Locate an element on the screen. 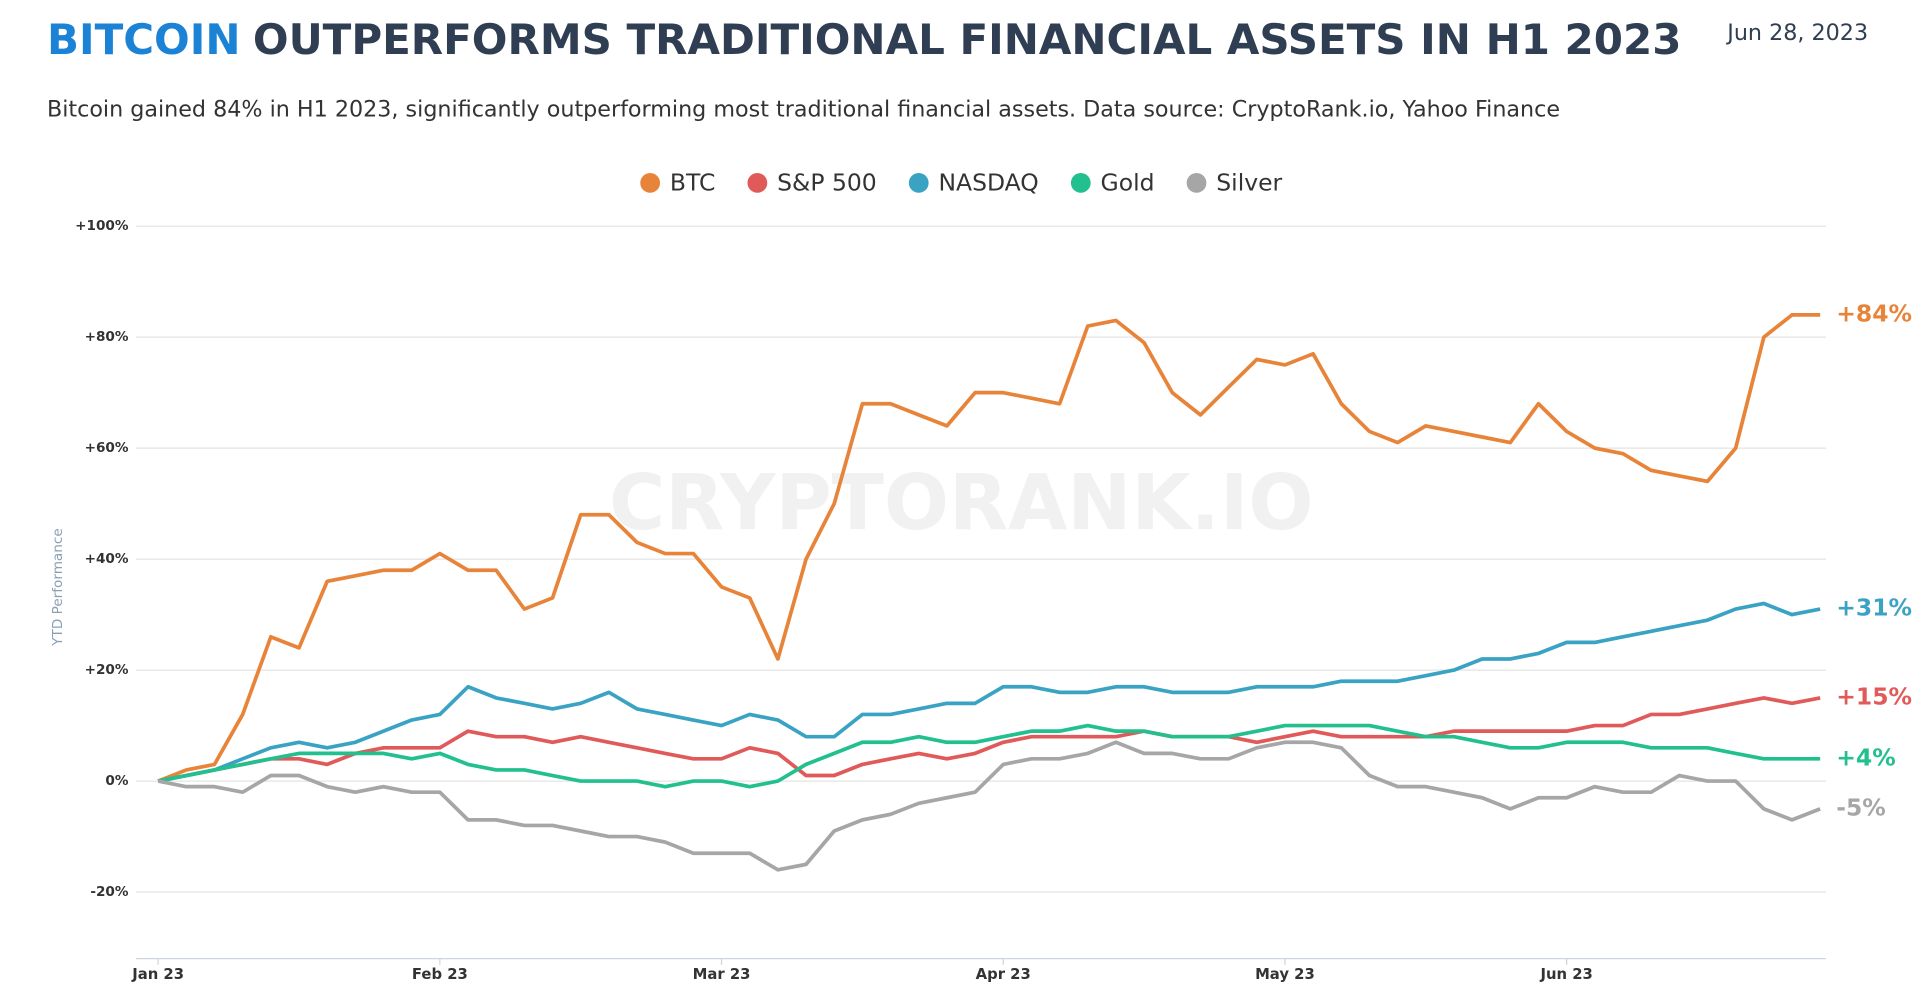  y-tick-label: +100% is located at coordinates (102, 226).